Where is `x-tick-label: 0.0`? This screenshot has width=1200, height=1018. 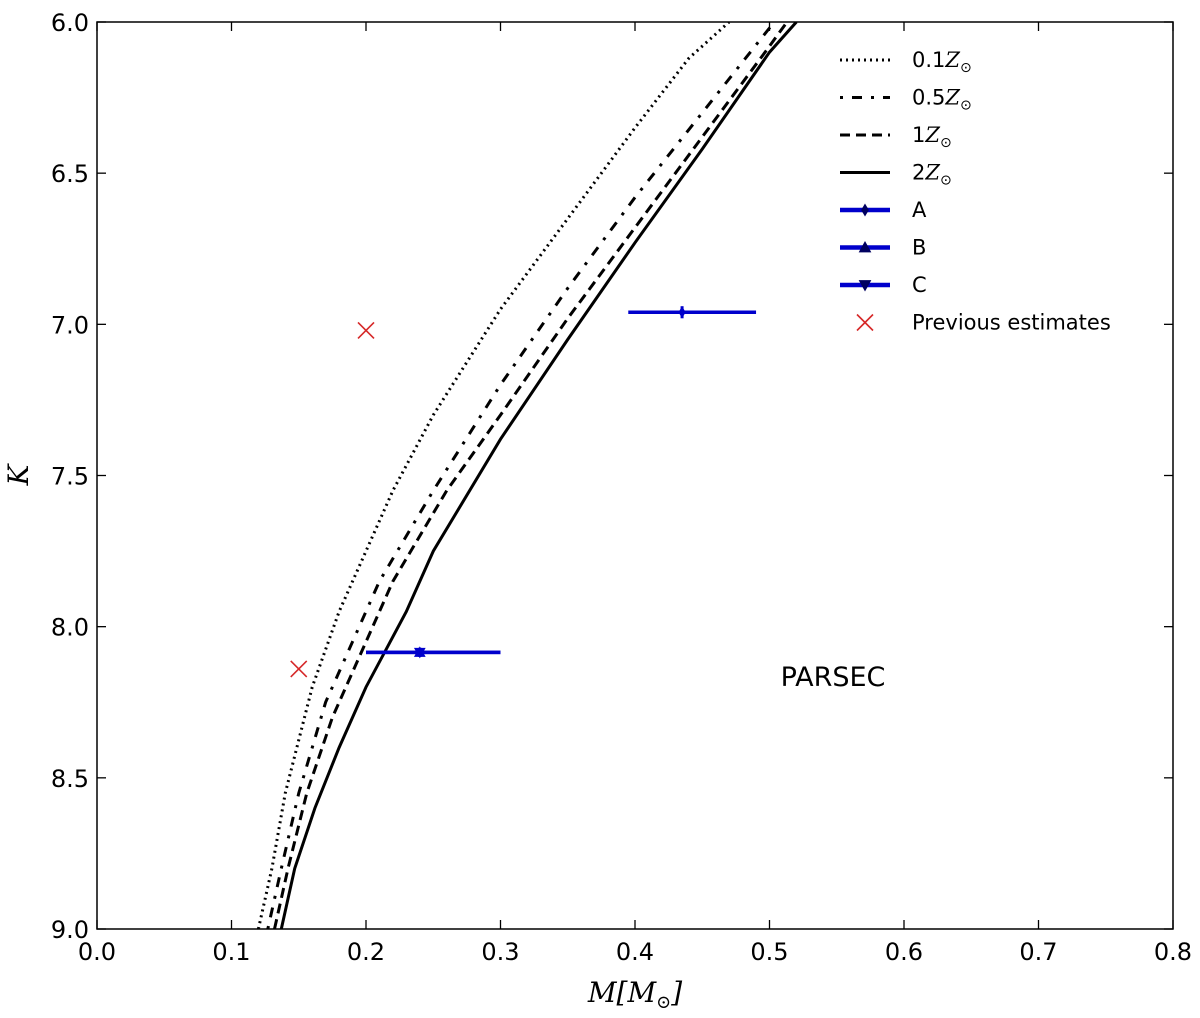
x-tick-label: 0.0 is located at coordinates (97, 952).